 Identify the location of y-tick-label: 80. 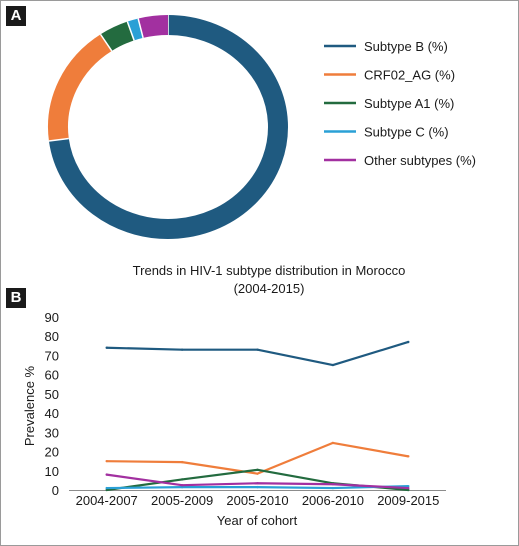
(52, 336).